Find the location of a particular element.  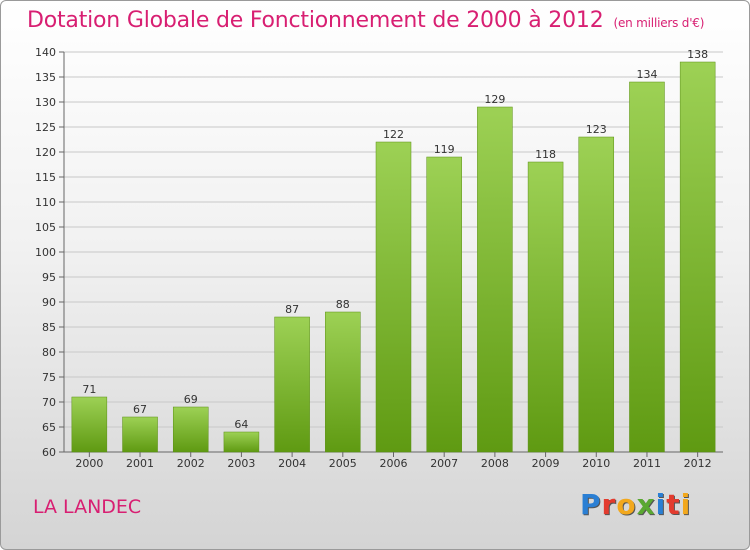

y-tick-label: 100 is located at coordinates (45, 252).